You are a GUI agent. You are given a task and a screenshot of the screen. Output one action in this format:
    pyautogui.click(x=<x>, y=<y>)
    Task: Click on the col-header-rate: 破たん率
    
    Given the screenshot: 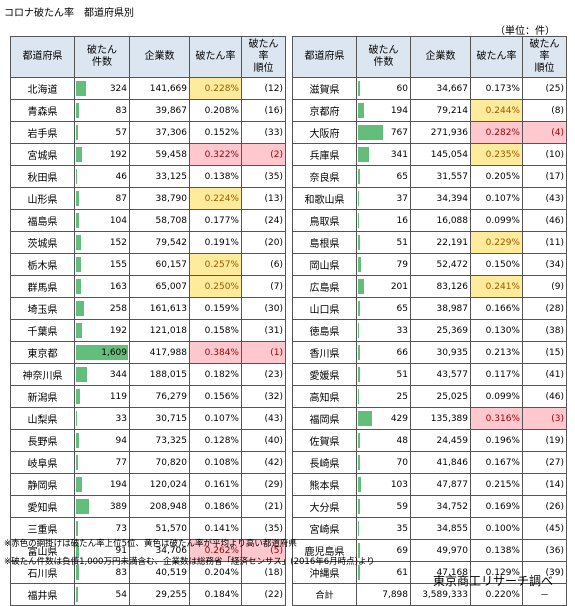 What is the action you would take?
    pyautogui.click(x=215, y=57)
    